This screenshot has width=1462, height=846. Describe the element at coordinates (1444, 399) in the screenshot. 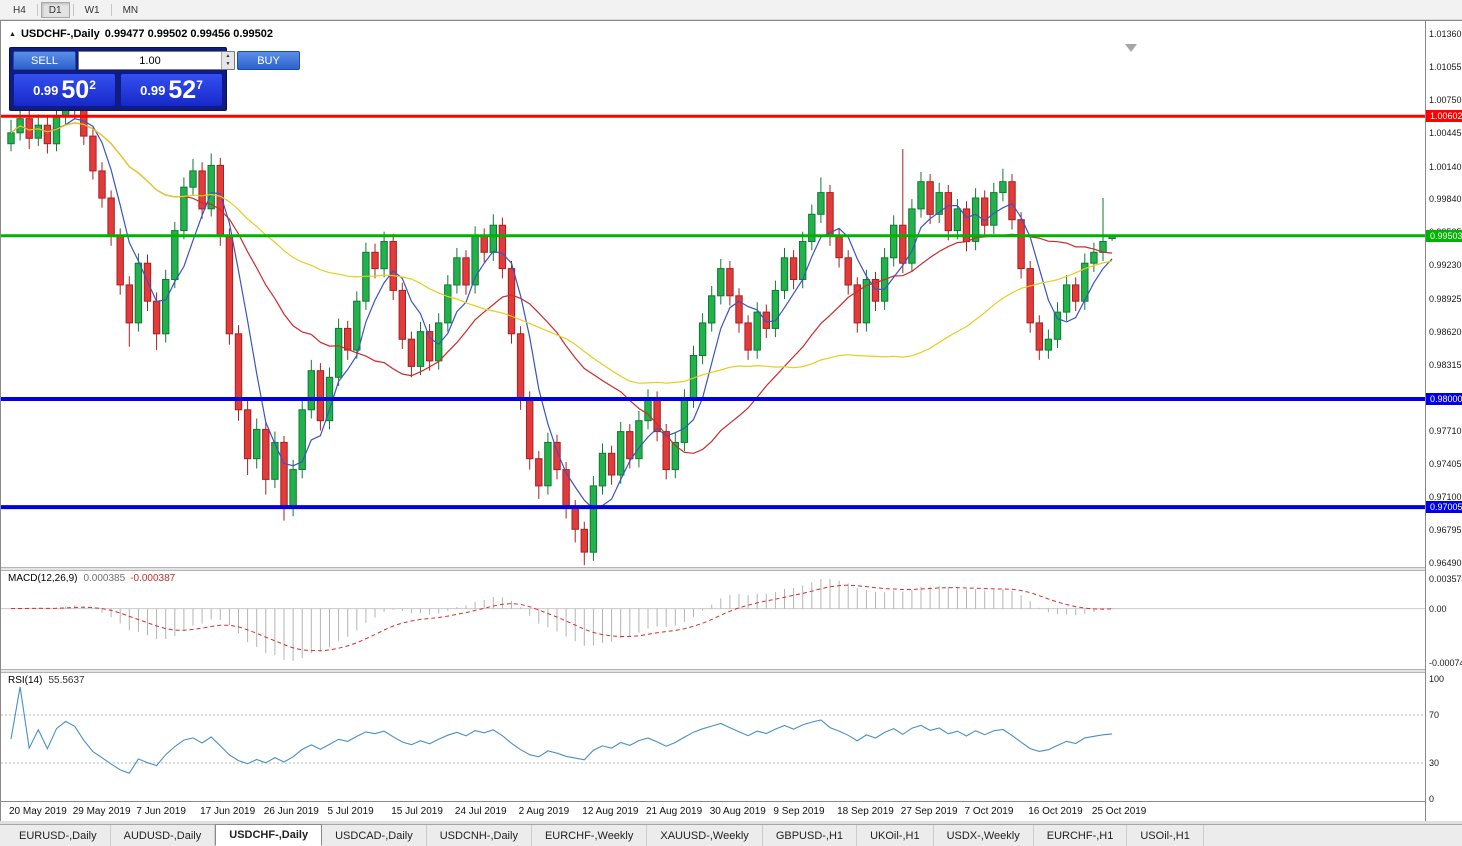

I see `price-line-badge: 0.98000` at that location.